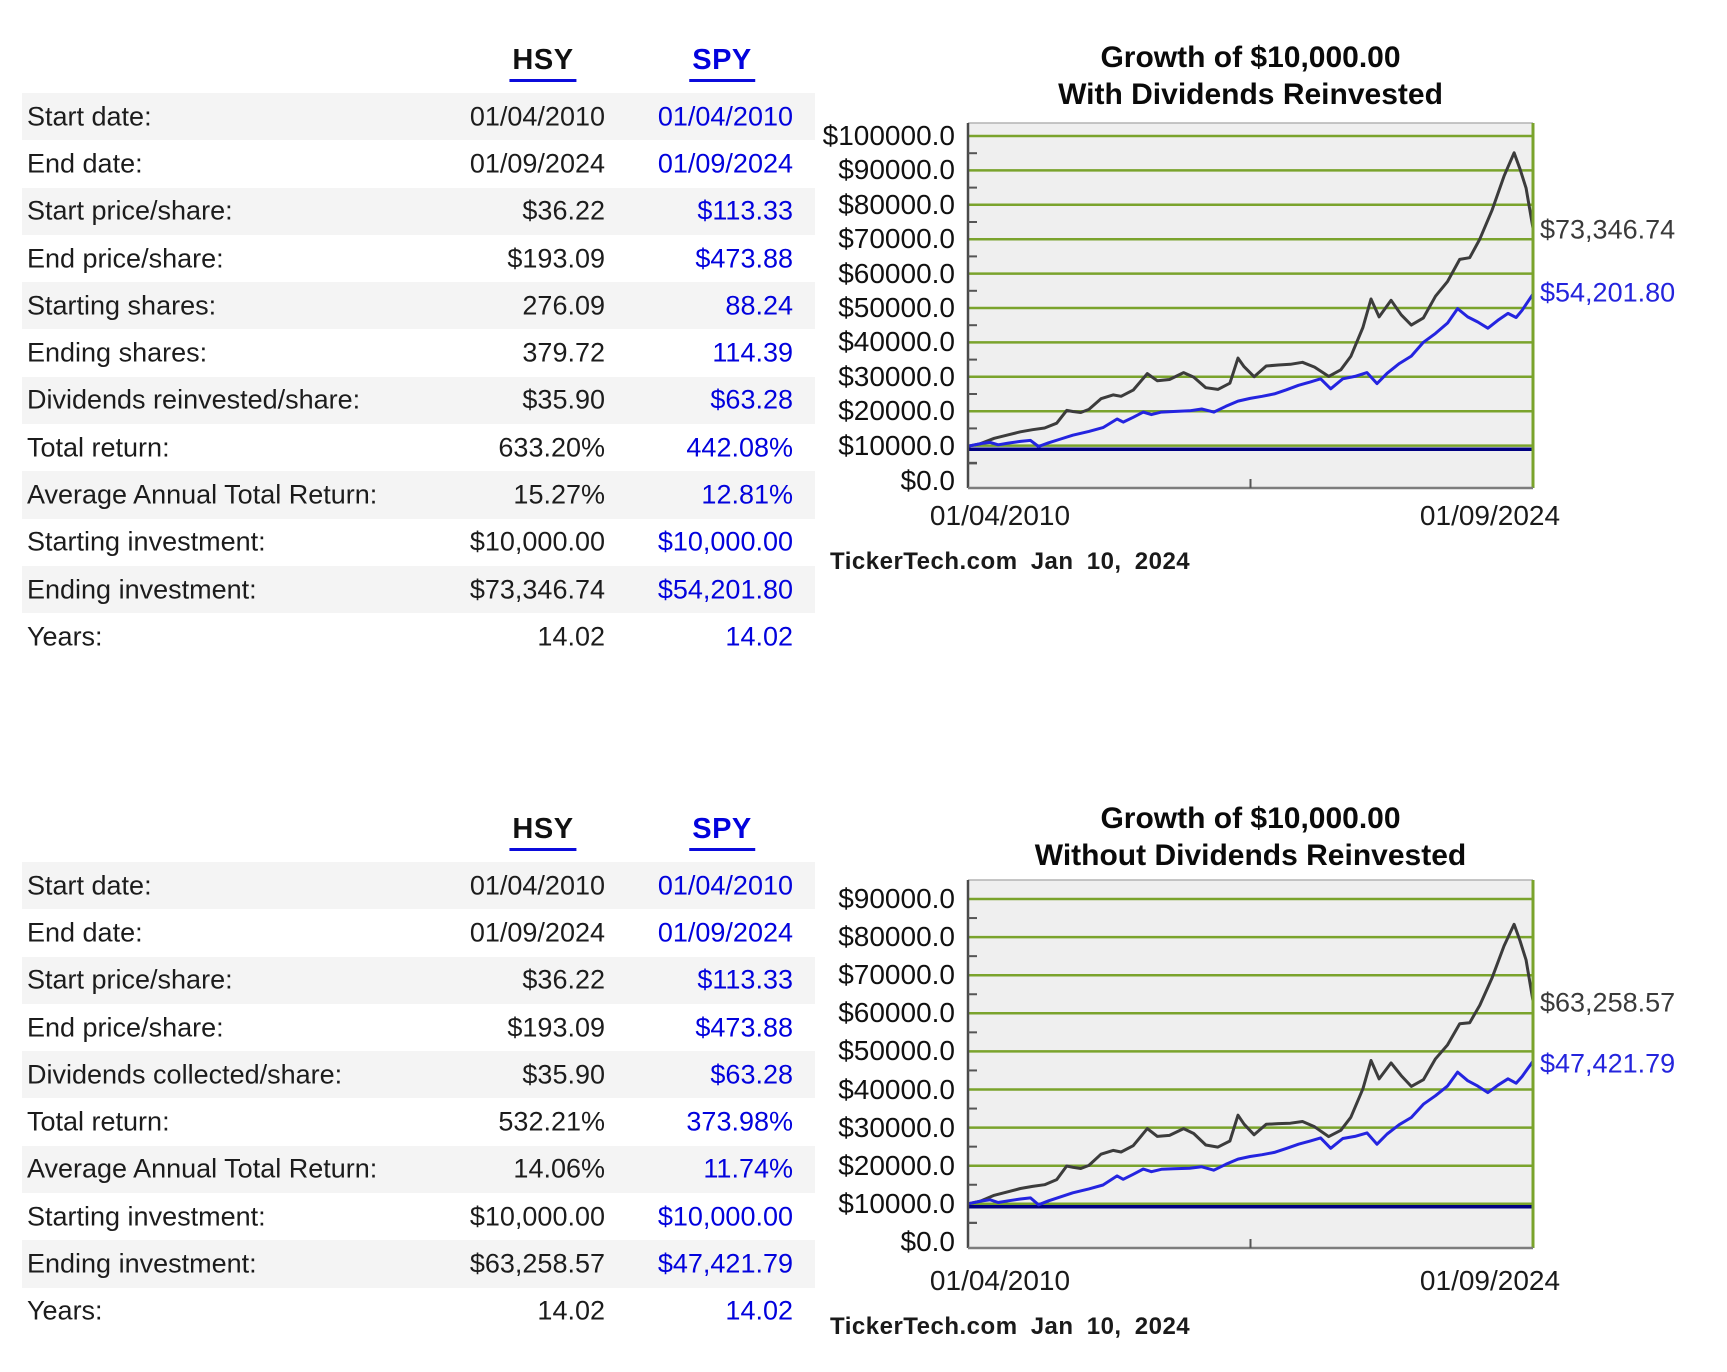 This screenshot has width=1727, height=1372. Describe the element at coordinates (418, 164) in the screenshot. I see `table-row: End date: 01/09/2024 01/09/2024` at that location.